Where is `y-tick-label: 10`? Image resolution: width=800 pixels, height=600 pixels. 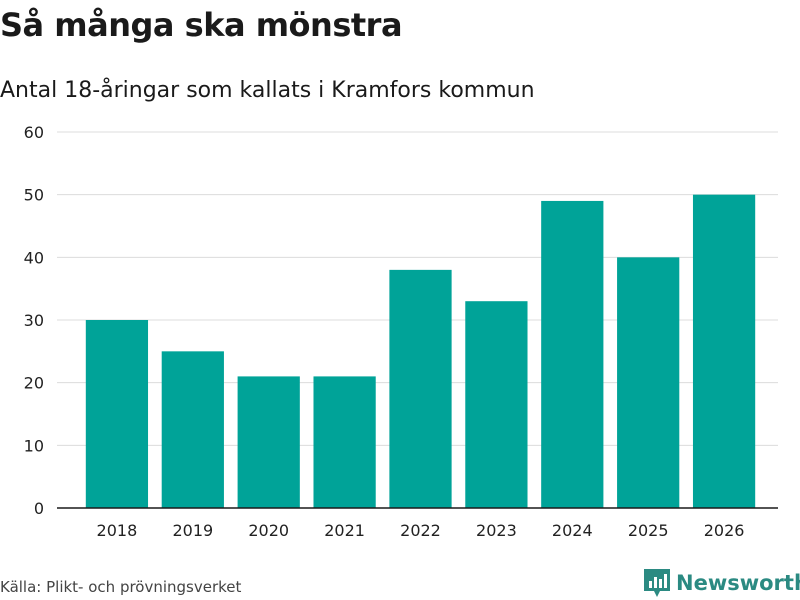
y-tick-label: 10 is located at coordinates (34, 445).